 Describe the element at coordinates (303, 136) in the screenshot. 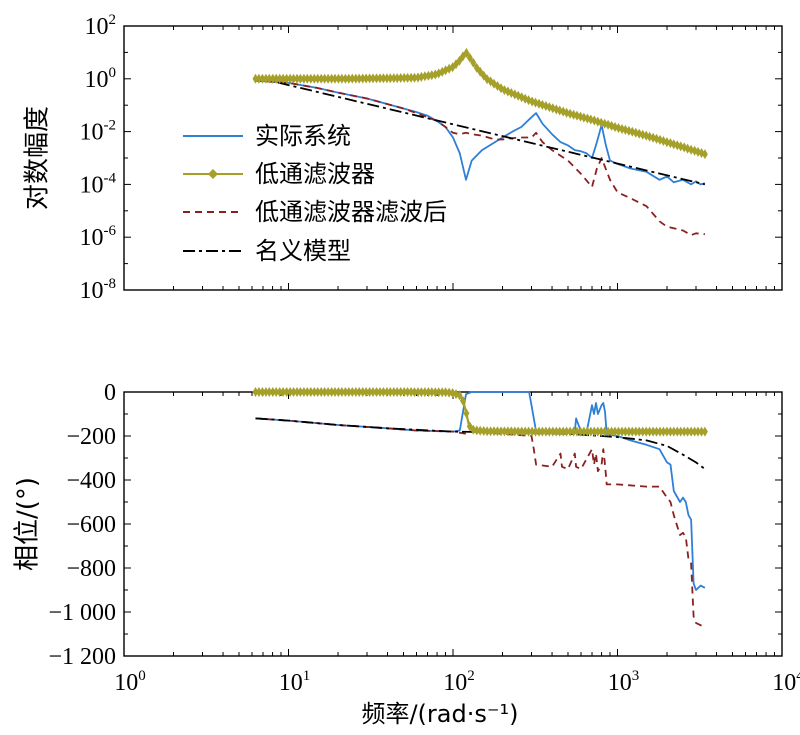

I see `legend-label-actual: 实际系统` at that location.